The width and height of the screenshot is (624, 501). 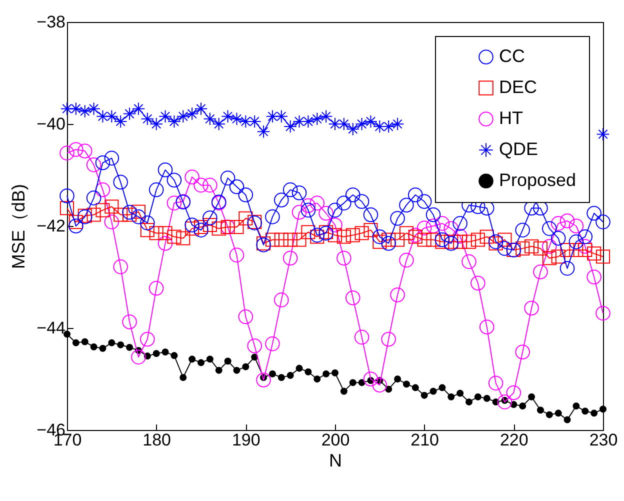 I want to click on x-tick-label: 190, so click(x=246, y=440).